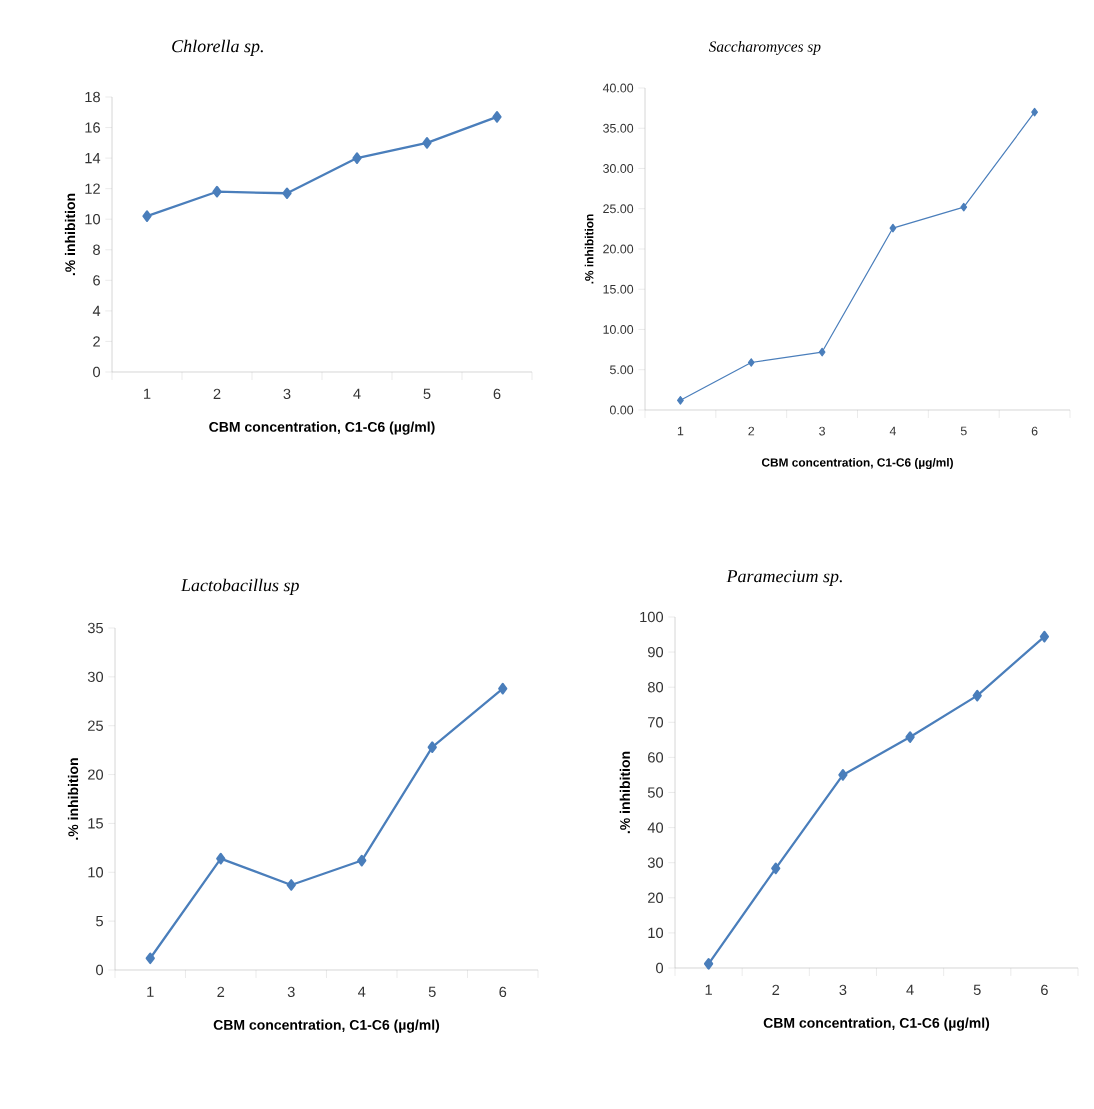  What do you see at coordinates (239, 586) in the screenshot?
I see `chart-title: Lactobacillus sp` at bounding box center [239, 586].